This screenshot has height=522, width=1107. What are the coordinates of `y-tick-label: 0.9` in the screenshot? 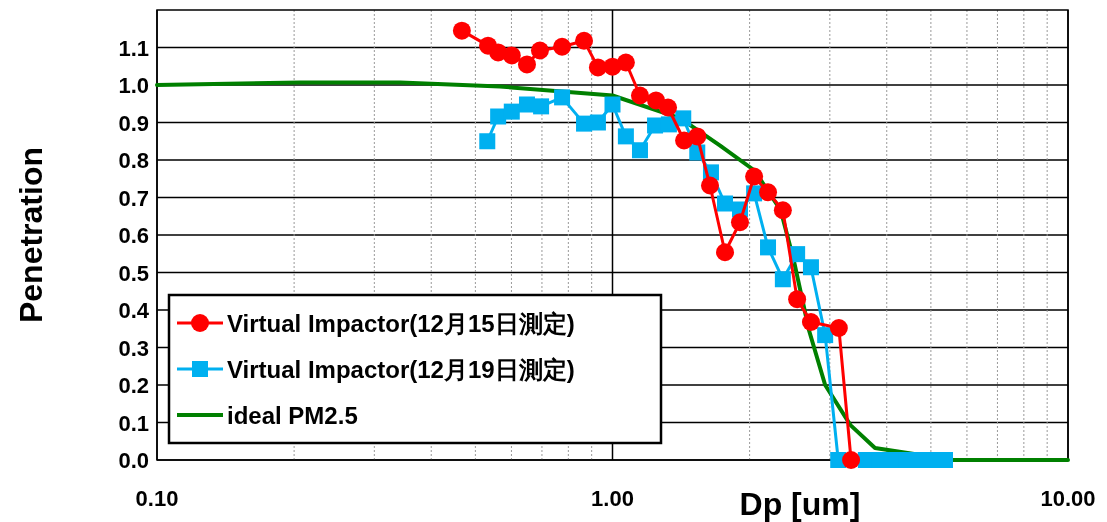 It's located at (133, 123).